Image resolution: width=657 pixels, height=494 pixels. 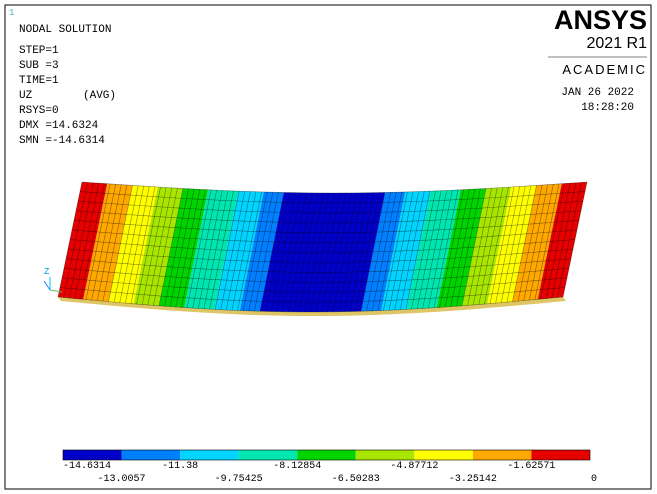 What do you see at coordinates (59, 126) in the screenshot?
I see `info-line: DMX =14.6324` at bounding box center [59, 126].